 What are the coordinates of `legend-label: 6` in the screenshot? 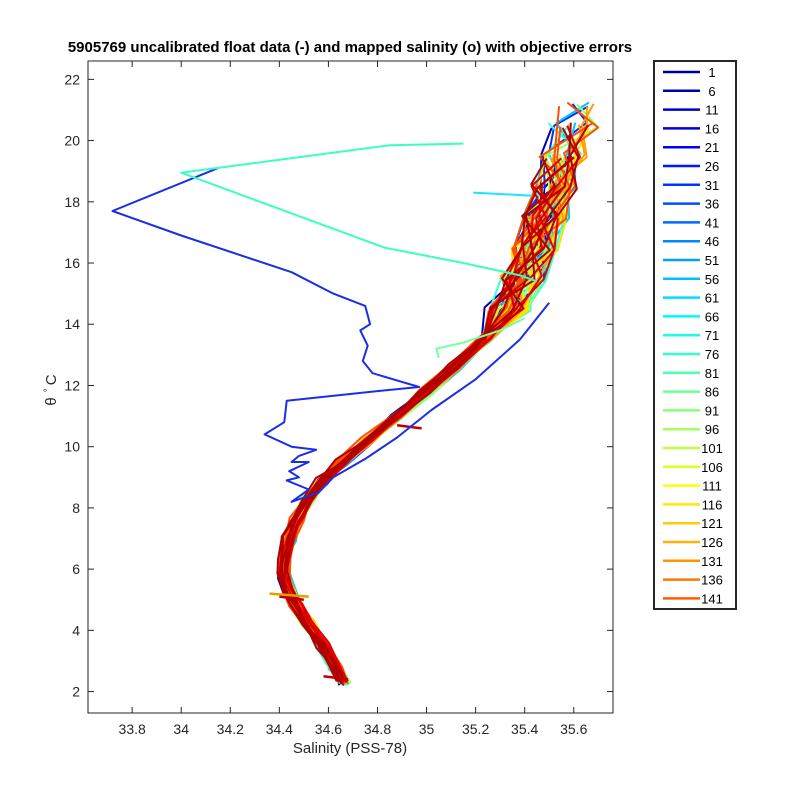 It's located at (711, 91).